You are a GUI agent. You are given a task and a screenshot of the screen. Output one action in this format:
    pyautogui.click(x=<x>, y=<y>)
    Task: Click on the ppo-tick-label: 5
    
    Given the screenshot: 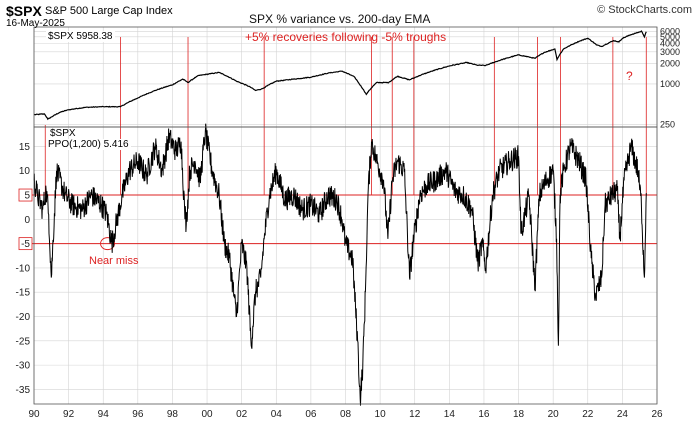 What is the action you would take?
    pyautogui.click(x=27, y=196)
    